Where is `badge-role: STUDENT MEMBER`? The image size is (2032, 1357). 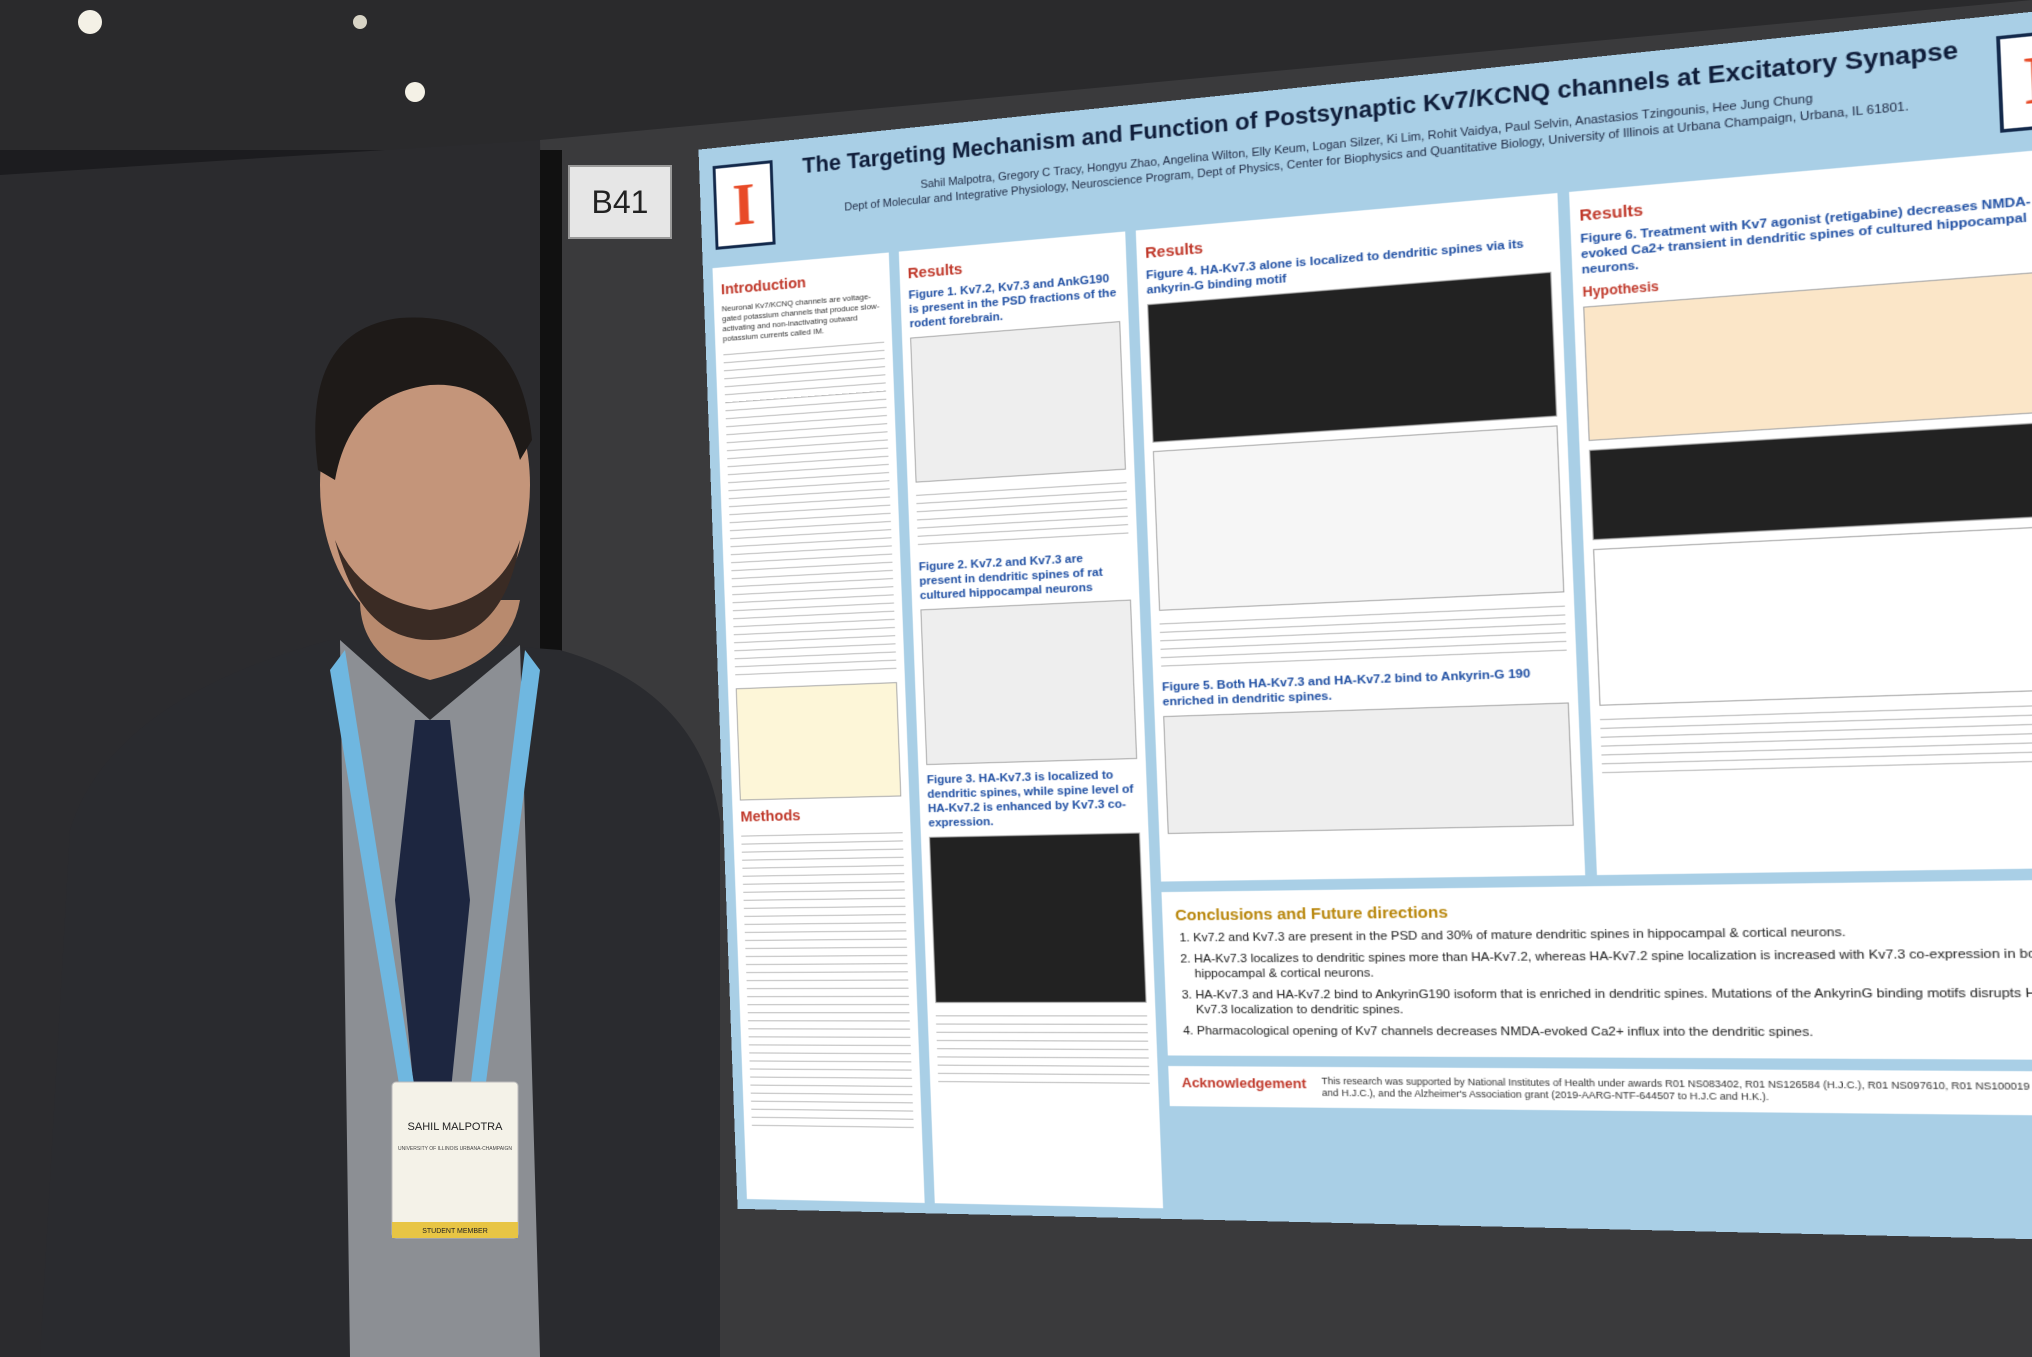
badge-role: STUDENT MEMBER is located at coordinates (455, 1231).